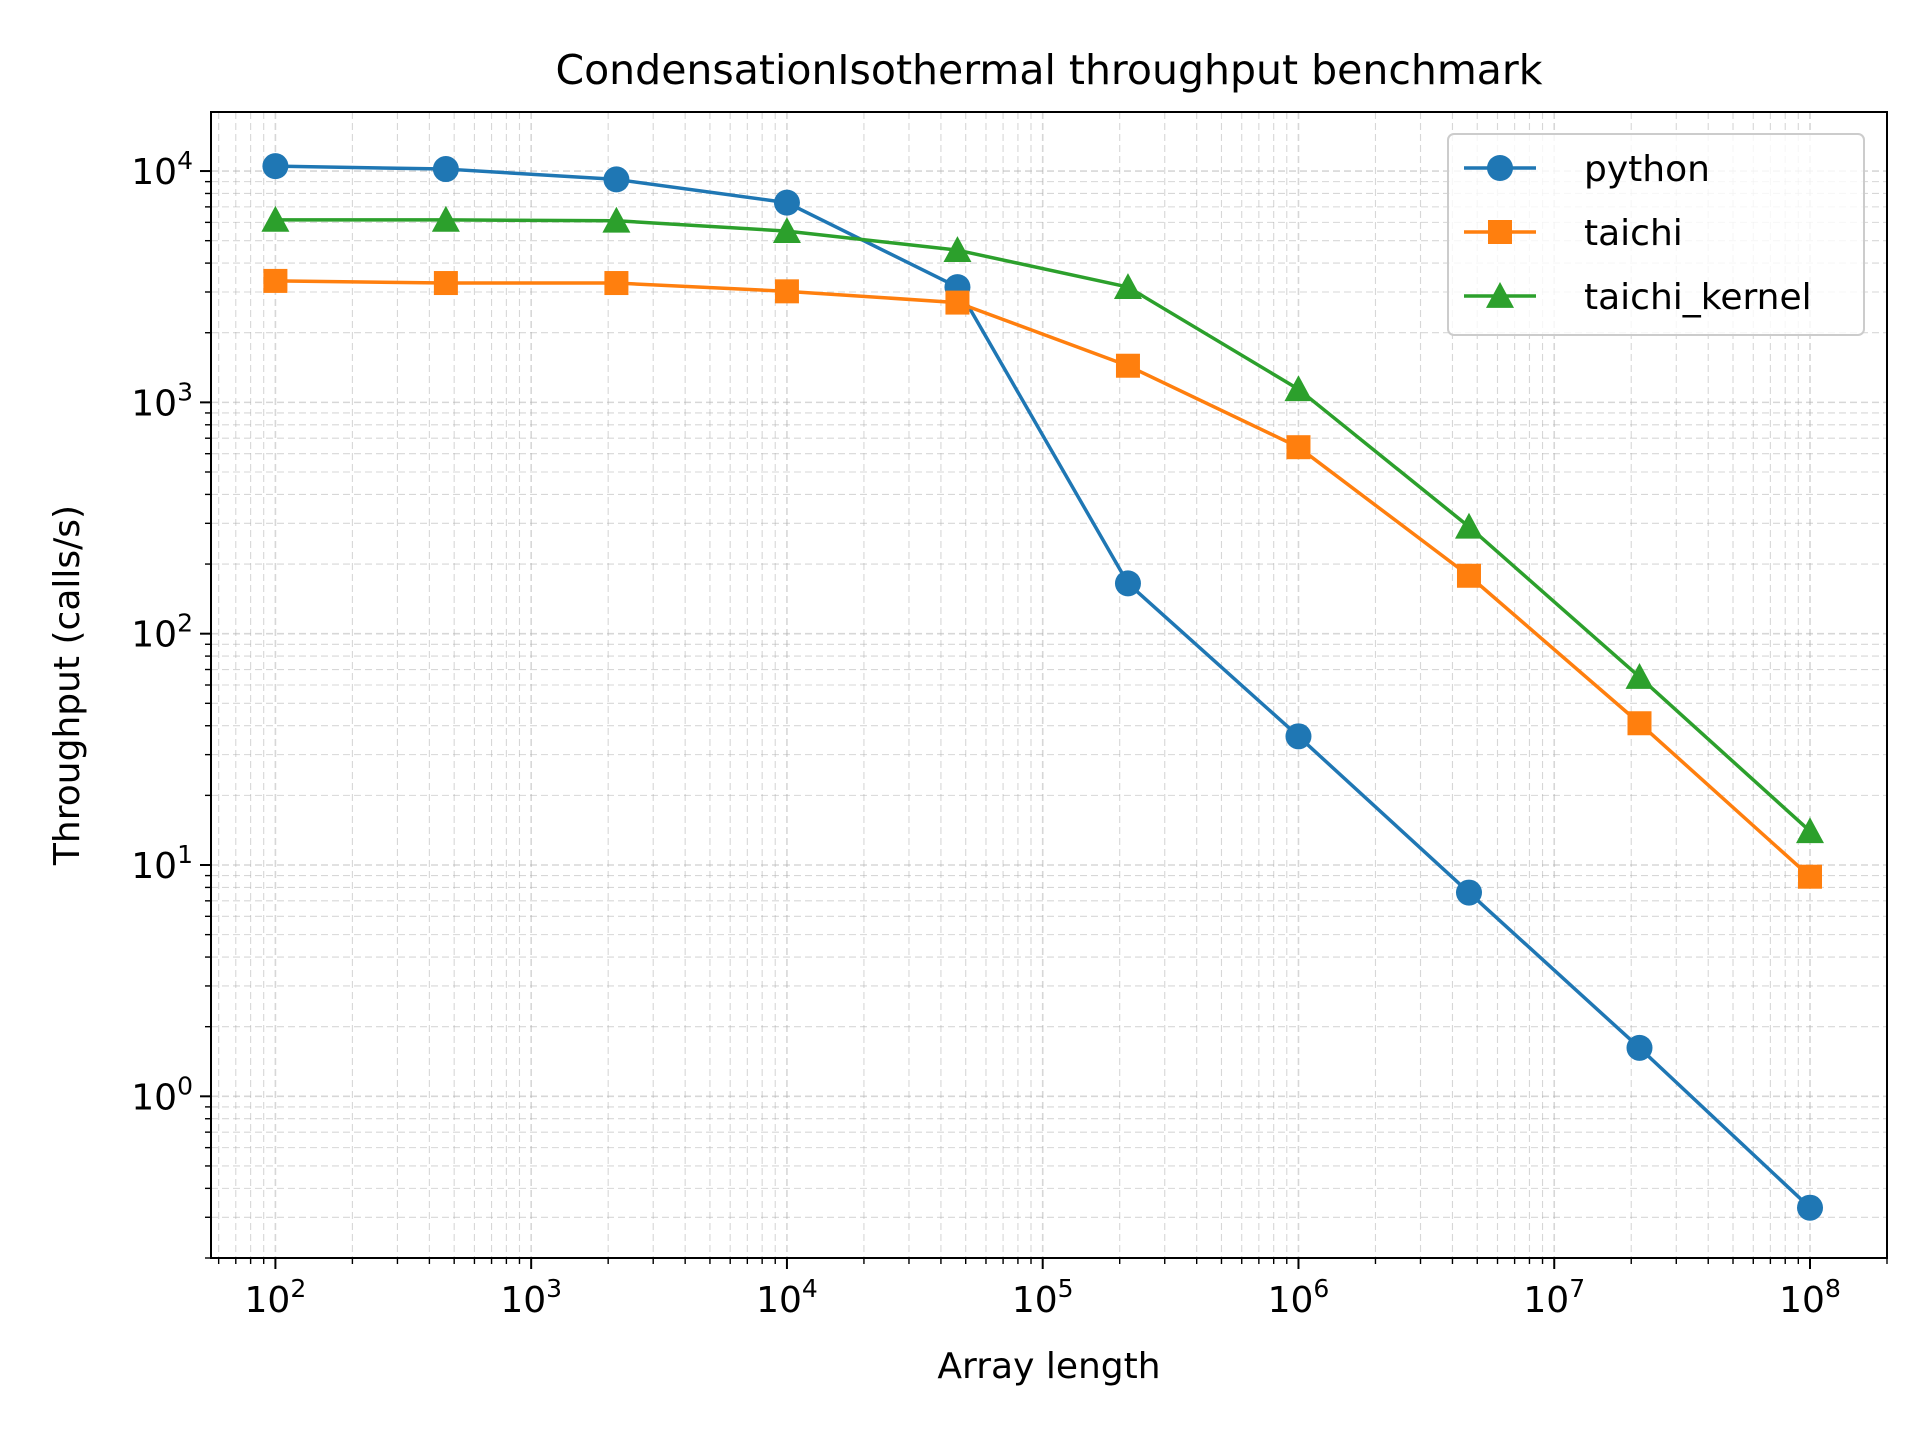 Image resolution: width=1920 pixels, height=1440 pixels. Describe the element at coordinates (1573, 233) in the screenshot. I see `legend-item-taichi: taichi` at that location.